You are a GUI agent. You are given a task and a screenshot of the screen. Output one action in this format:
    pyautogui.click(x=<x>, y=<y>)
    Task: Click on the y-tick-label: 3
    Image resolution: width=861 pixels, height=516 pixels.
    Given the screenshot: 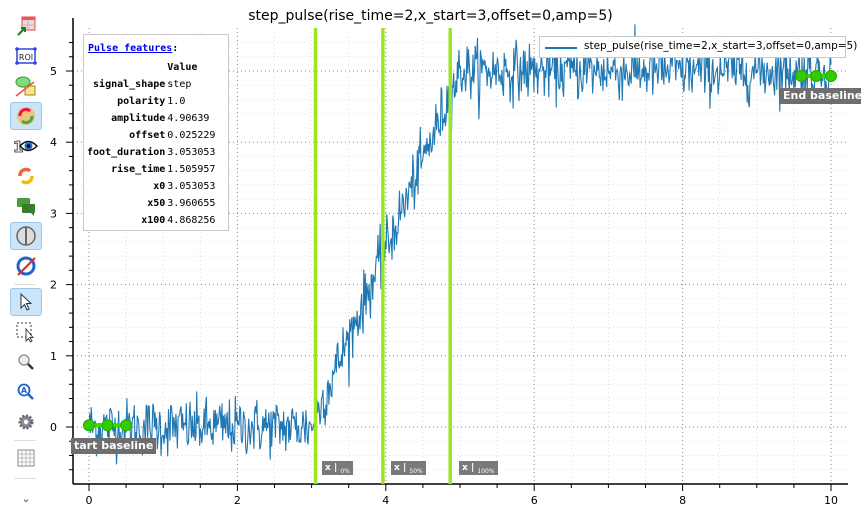 What is the action you would take?
    pyautogui.click(x=53, y=213)
    